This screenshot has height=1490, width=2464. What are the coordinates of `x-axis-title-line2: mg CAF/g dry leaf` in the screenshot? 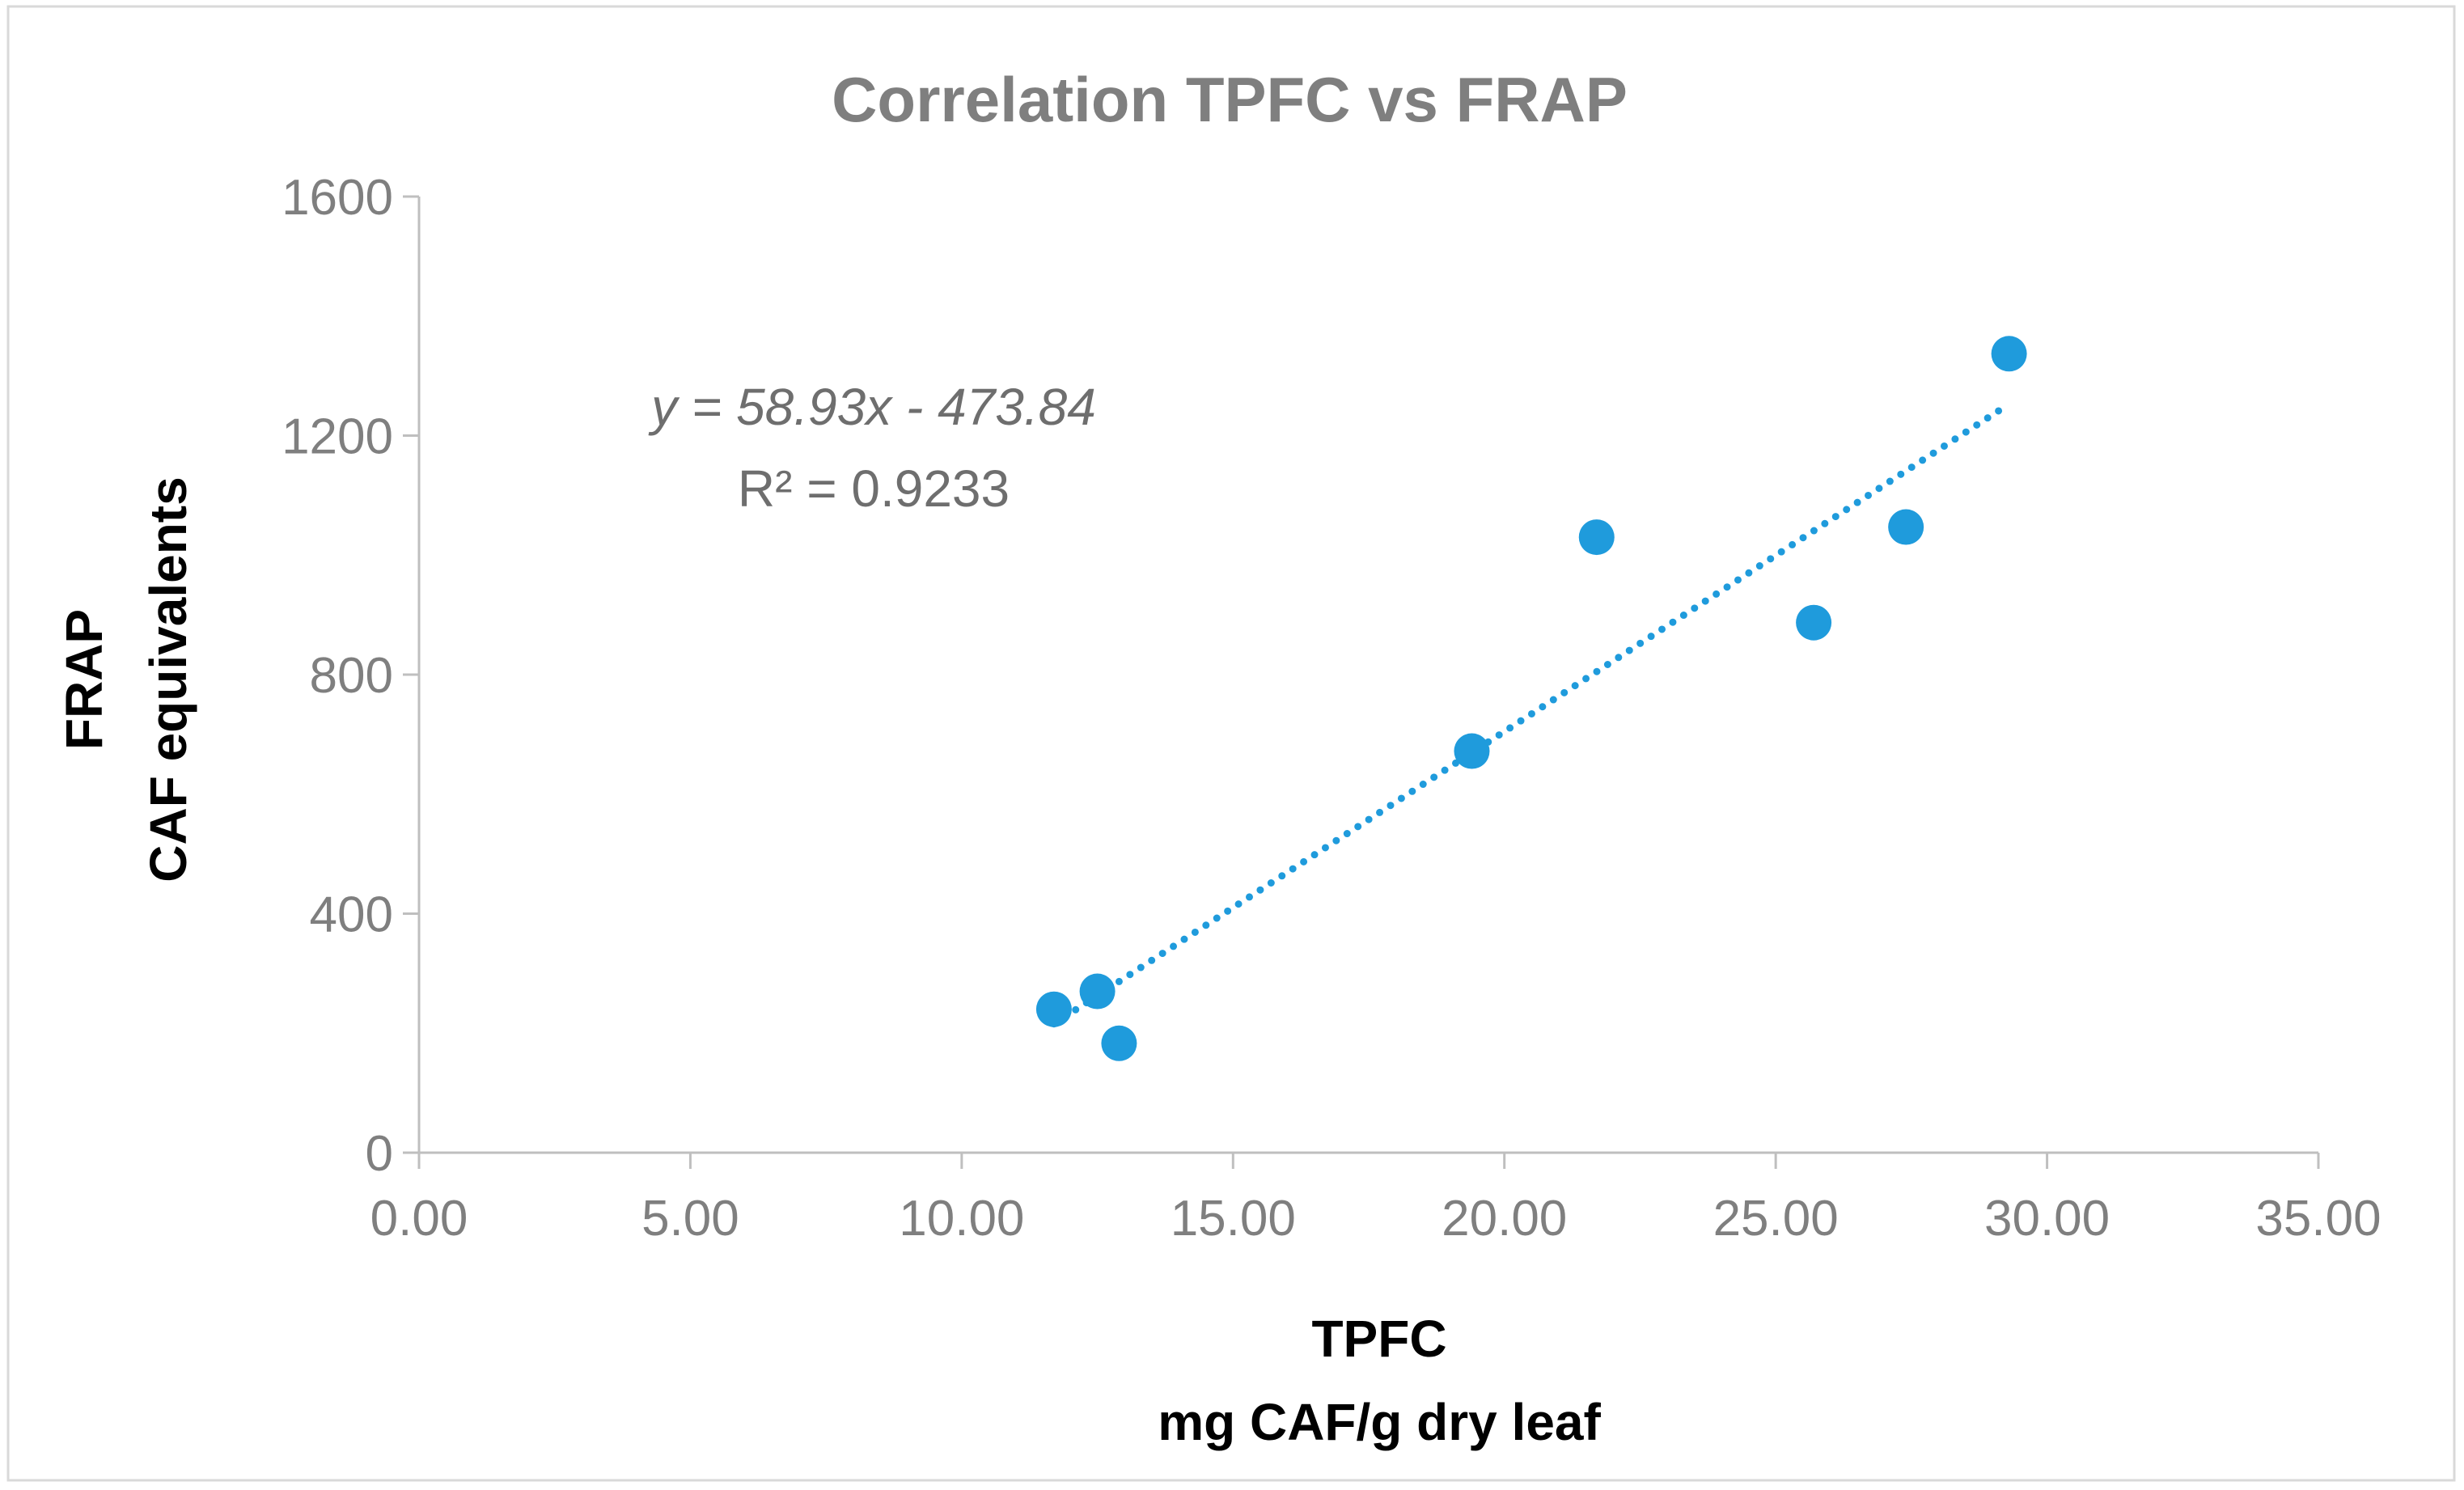 It's located at (1379, 1422).